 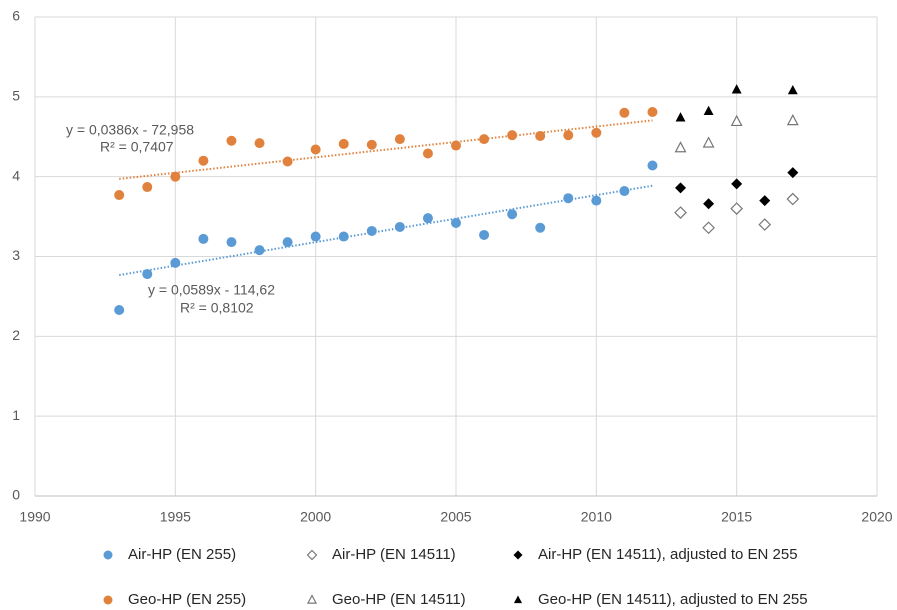 I want to click on legend-label: Geo-HP (EN 255), so click(x=187, y=599).